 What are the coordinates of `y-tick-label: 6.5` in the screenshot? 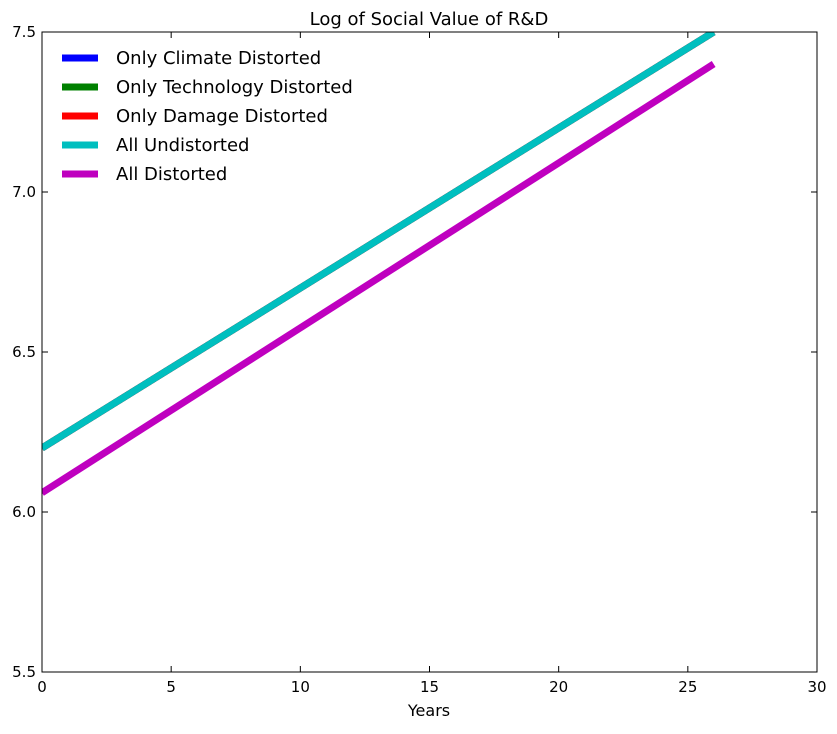 It's located at (24, 352).